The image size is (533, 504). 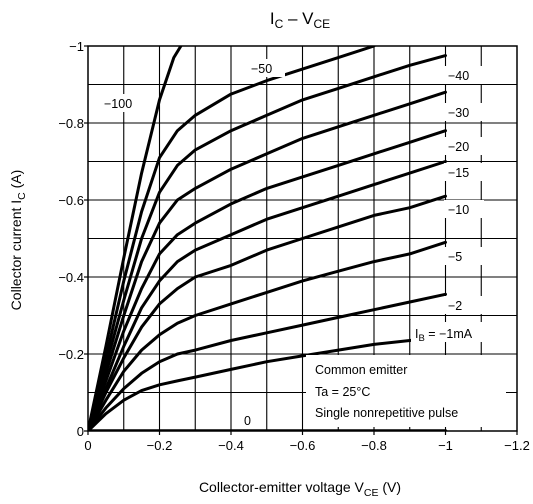 What do you see at coordinates (71, 123) in the screenshot?
I see `y-tick-label: −0.8` at bounding box center [71, 123].